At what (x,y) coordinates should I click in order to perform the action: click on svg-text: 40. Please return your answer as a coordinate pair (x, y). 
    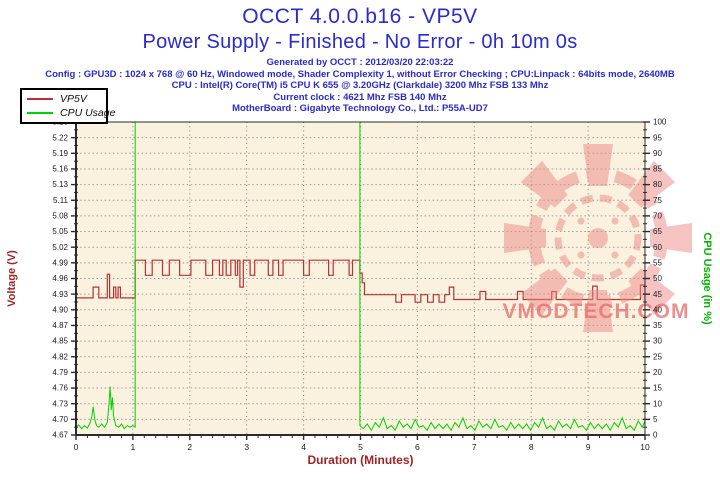
    Looking at the image, I should click on (657, 309).